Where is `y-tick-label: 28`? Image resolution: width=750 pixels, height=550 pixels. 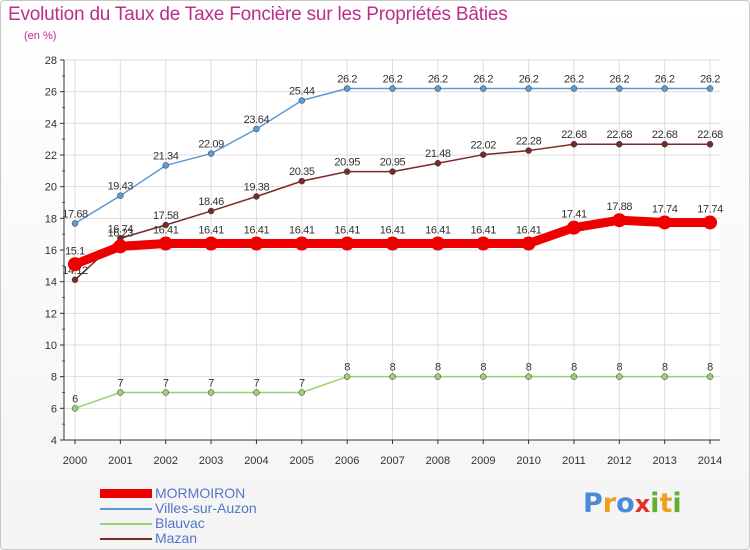 y-tick-label: 28 is located at coordinates (51, 61).